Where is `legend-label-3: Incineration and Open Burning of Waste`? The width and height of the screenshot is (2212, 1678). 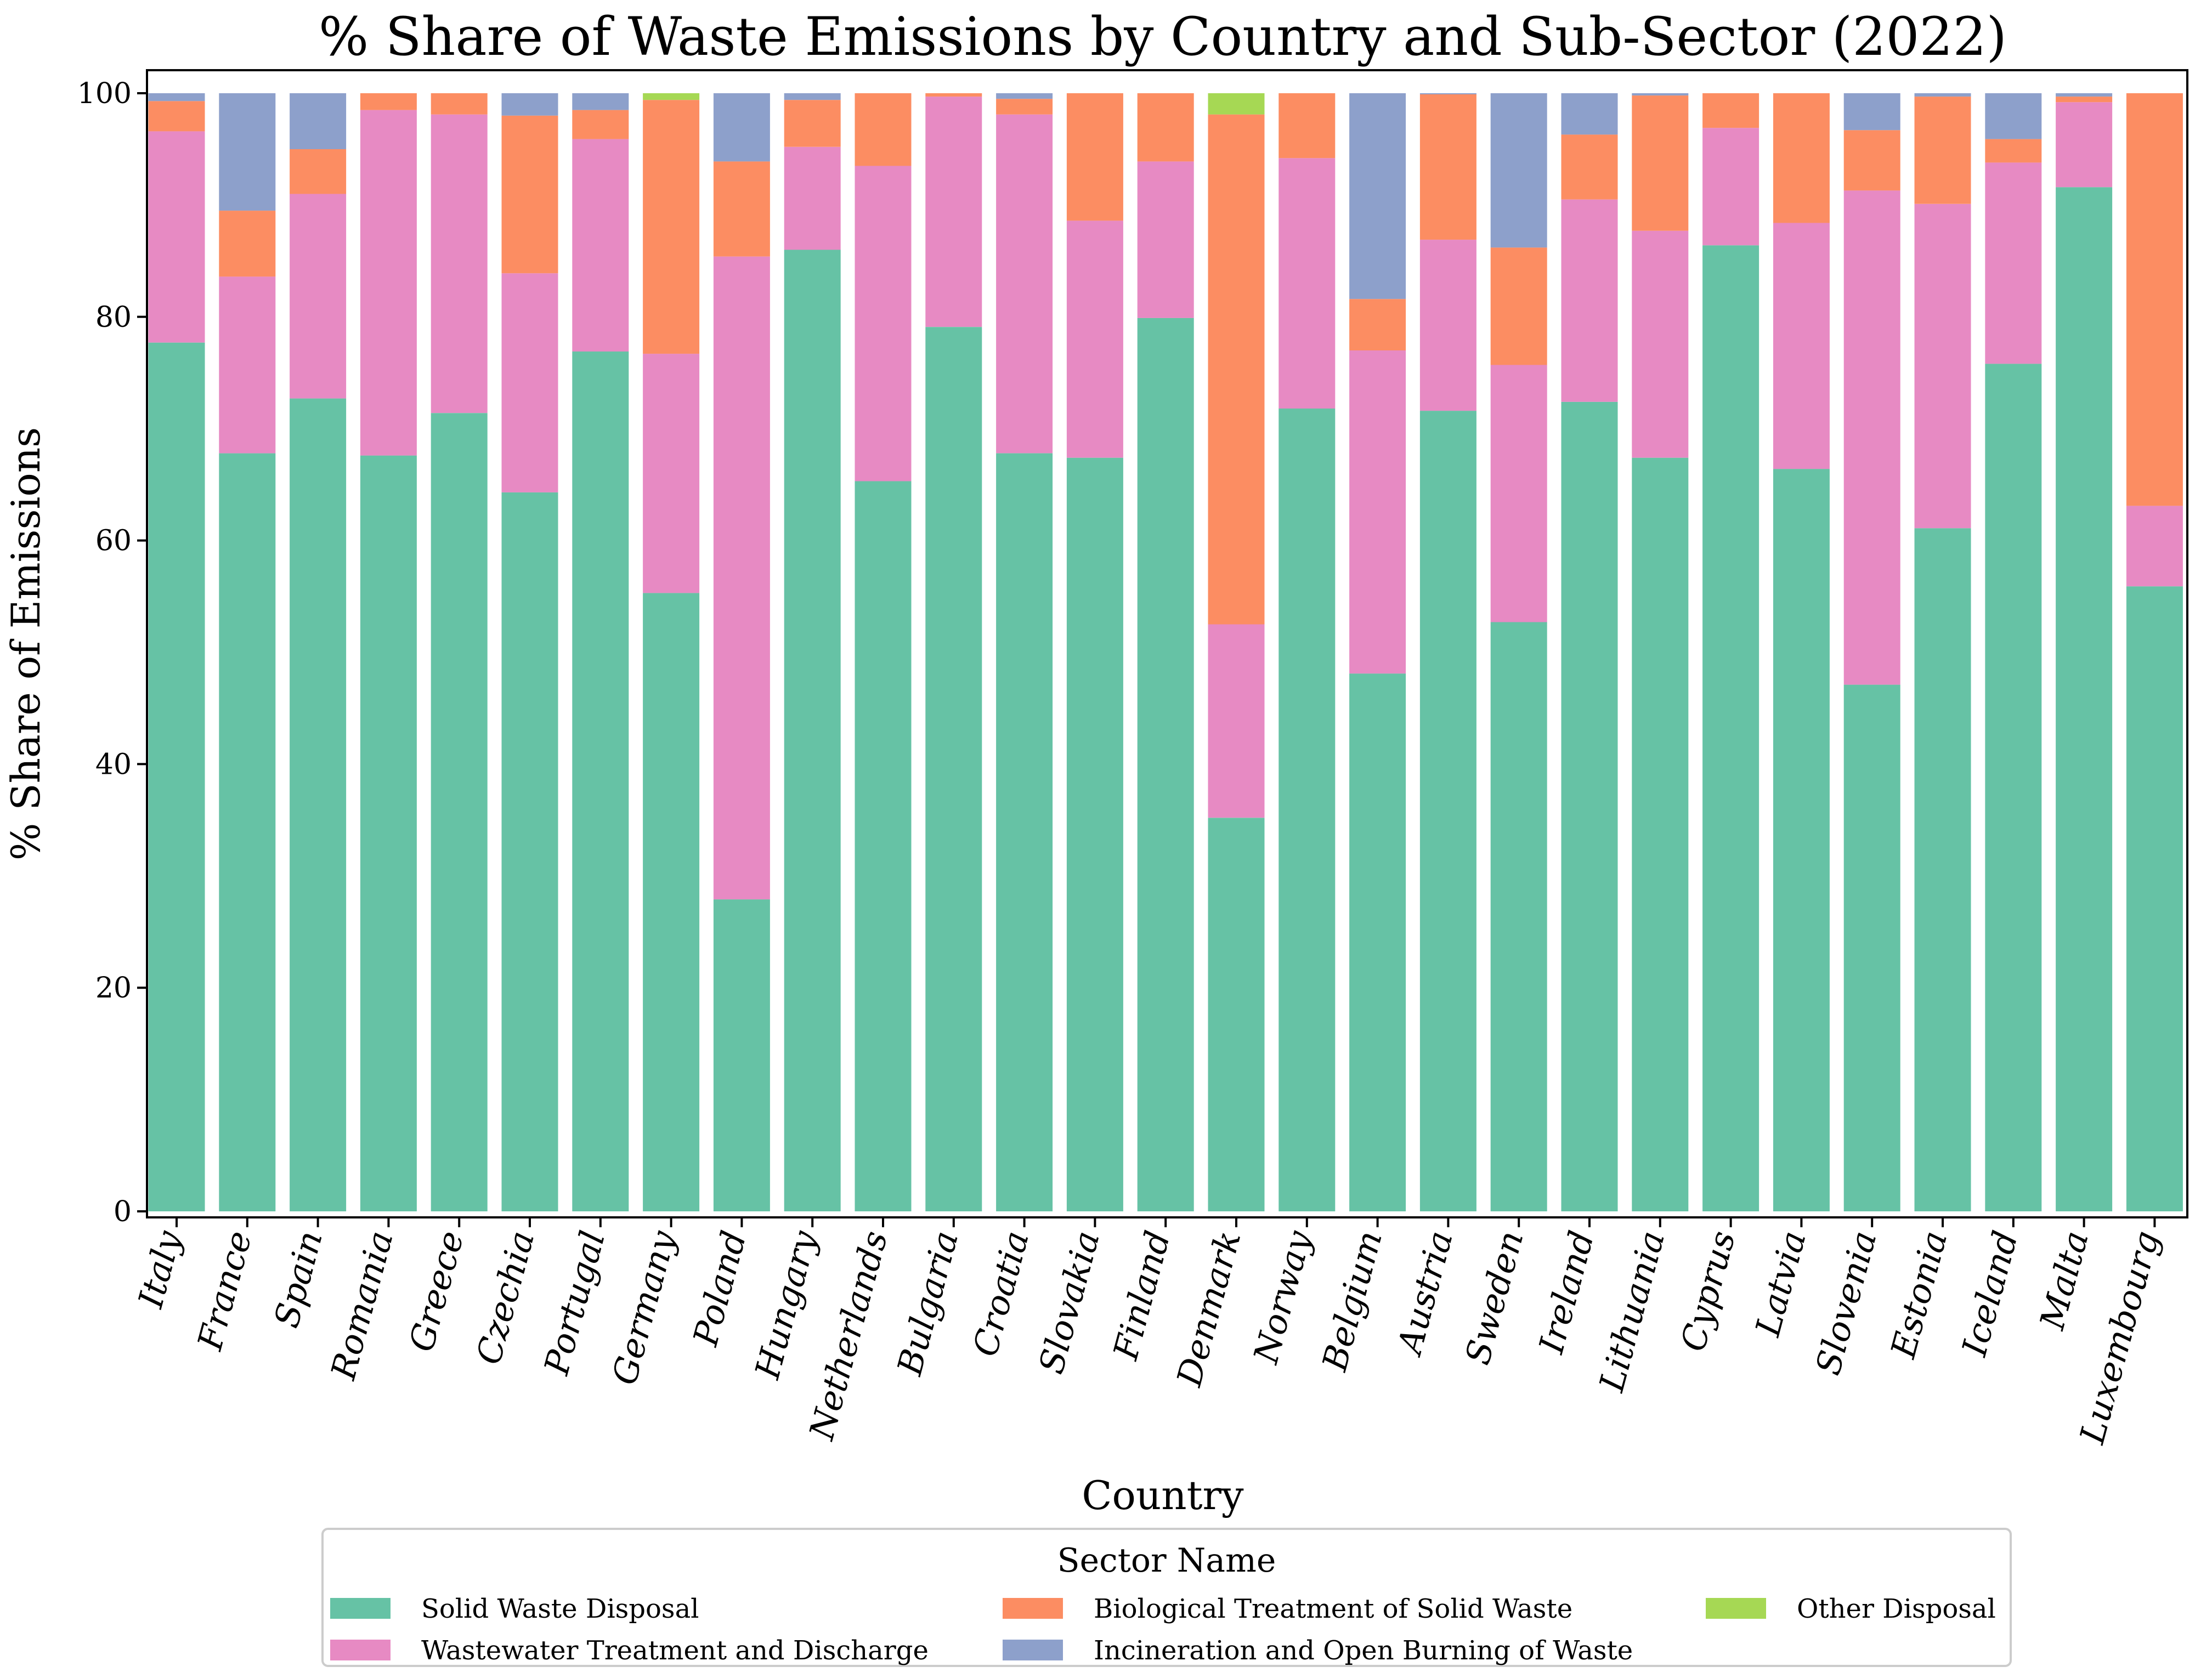 legend-label-3: Incineration and Open Burning of Waste is located at coordinates (1363, 1650).